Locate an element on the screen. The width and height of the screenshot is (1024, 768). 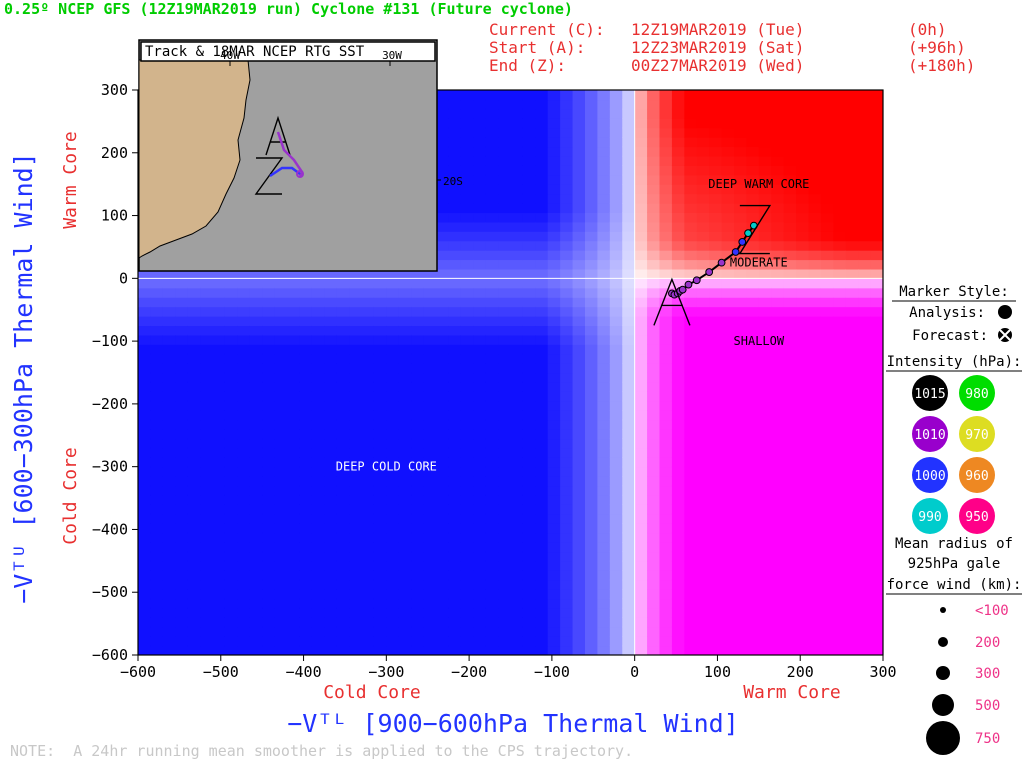
end-offset: (+180h) is located at coordinates (942, 65).